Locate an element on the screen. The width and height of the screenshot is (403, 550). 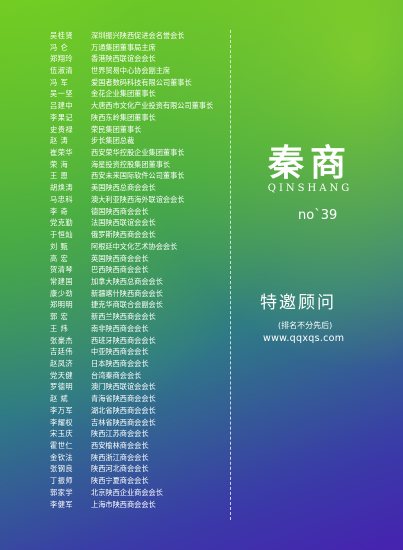
advisor-row: 赵 涛 步长集团总裁 is located at coordinates (150, 141).